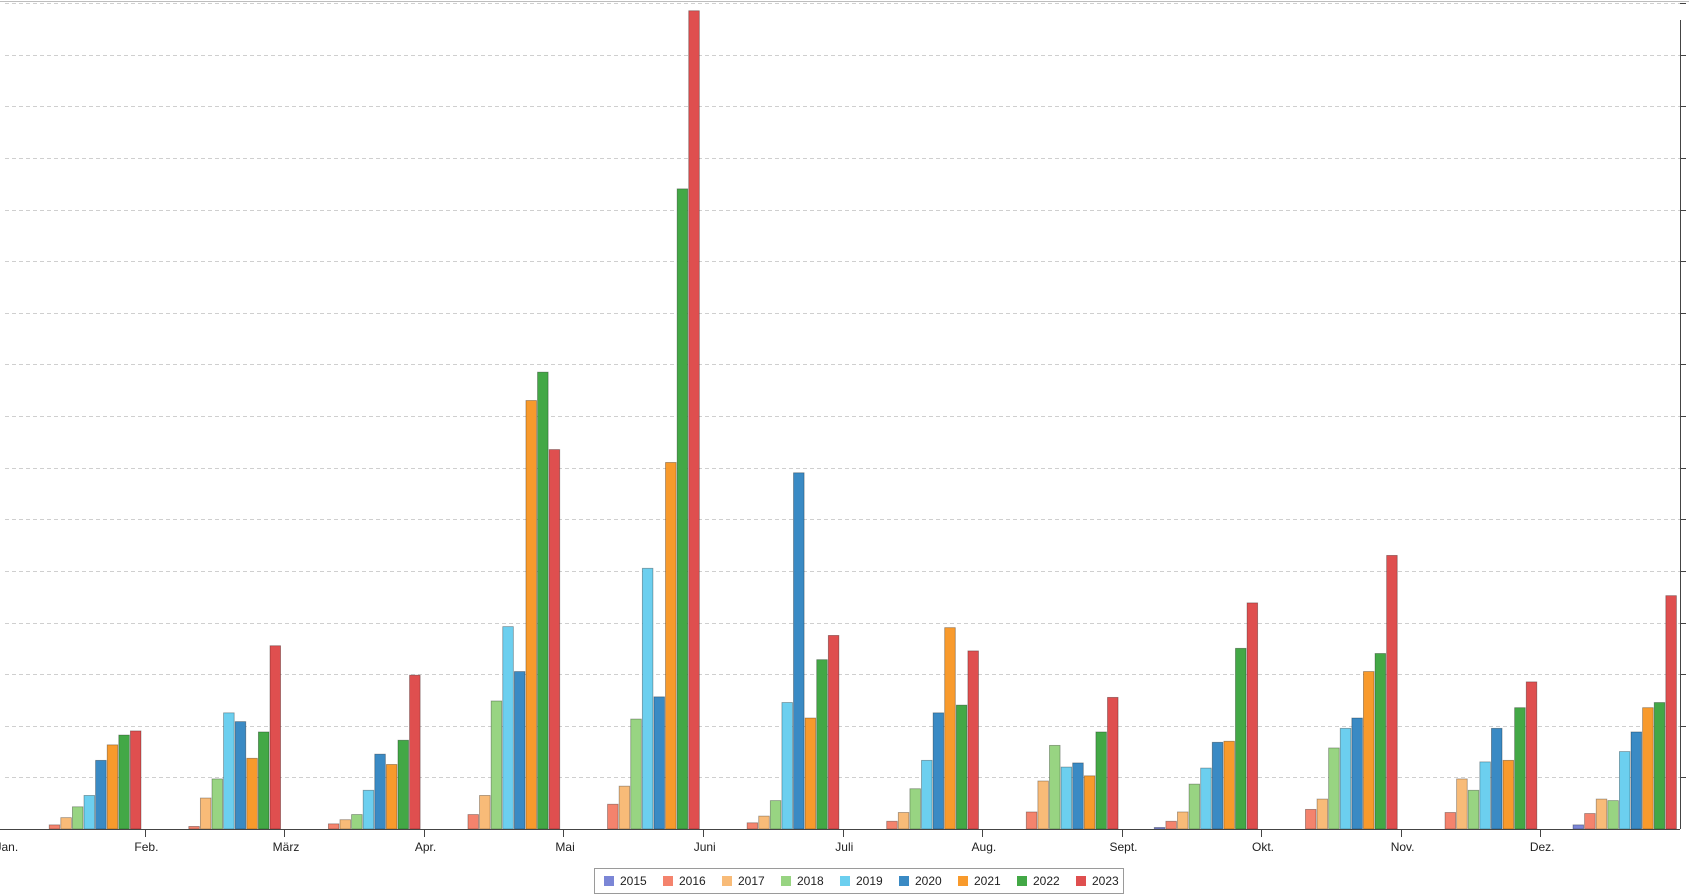  I want to click on legend-item: 2018, so click(802, 881).